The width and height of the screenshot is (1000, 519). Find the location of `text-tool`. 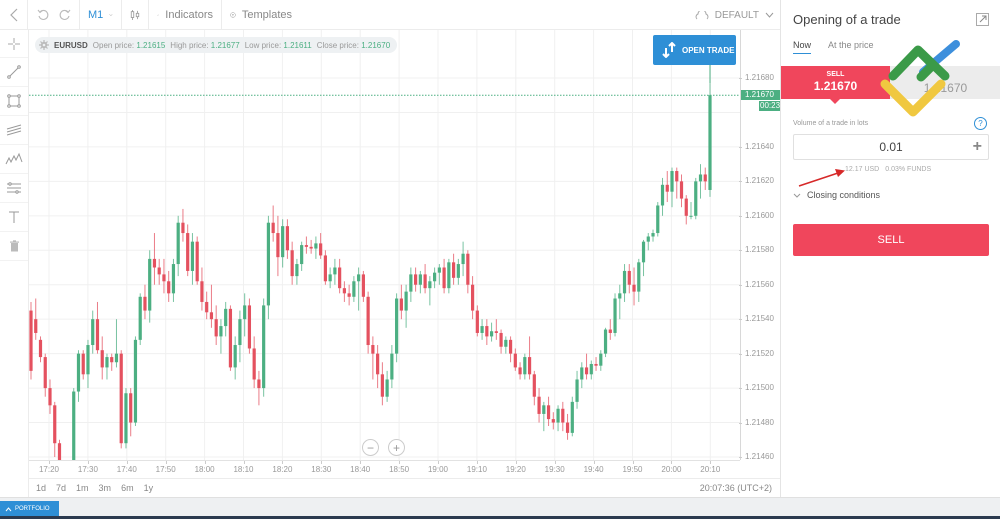

text-tool is located at coordinates (14, 217).